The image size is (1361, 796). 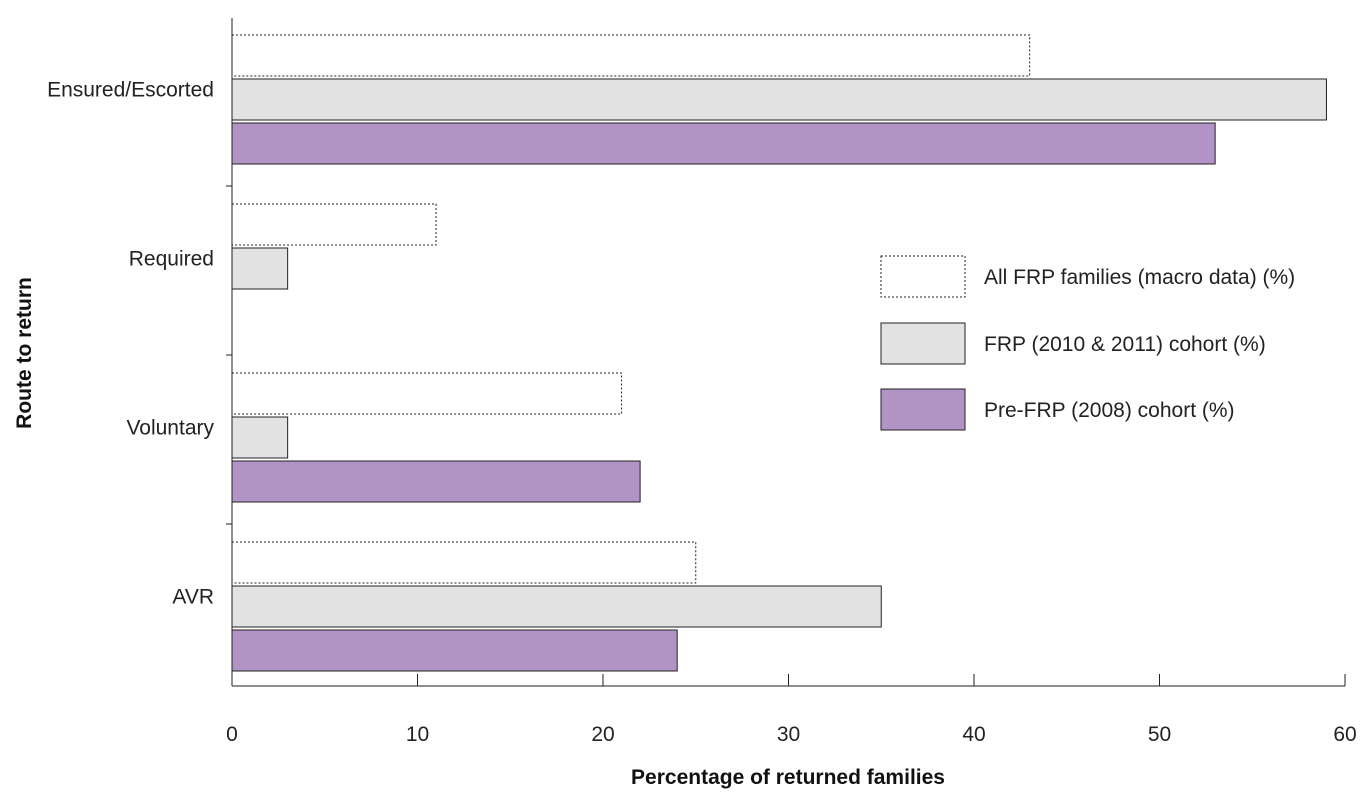 What do you see at coordinates (1125, 344) in the screenshot?
I see `legend-label-2: FRP (2010 & 2011) cohort (%)` at bounding box center [1125, 344].